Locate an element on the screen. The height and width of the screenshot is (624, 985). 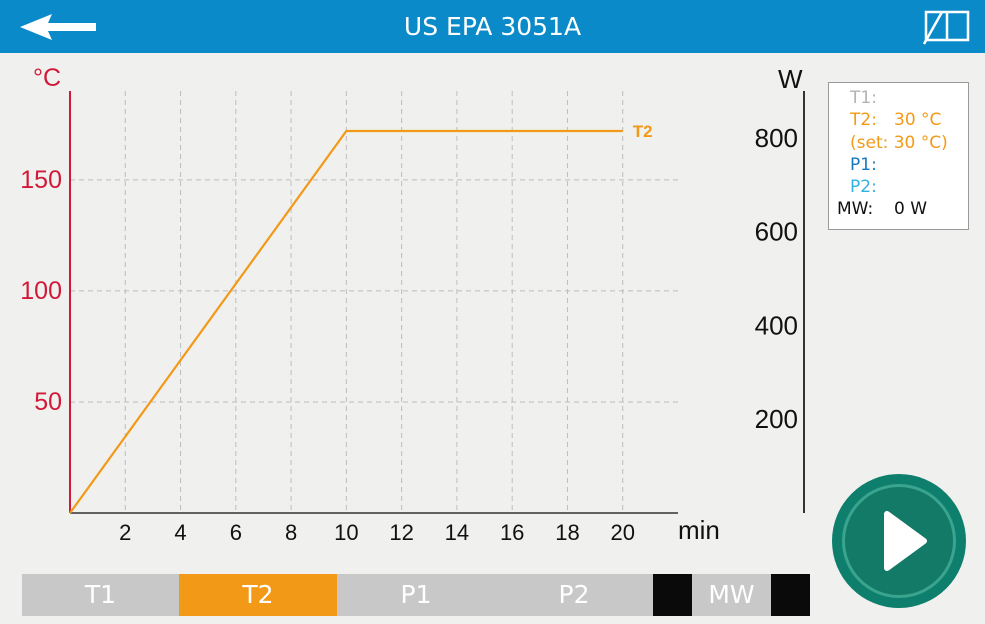
legend-t2-setpoint: (set: 30 °C) is located at coordinates (899, 142).